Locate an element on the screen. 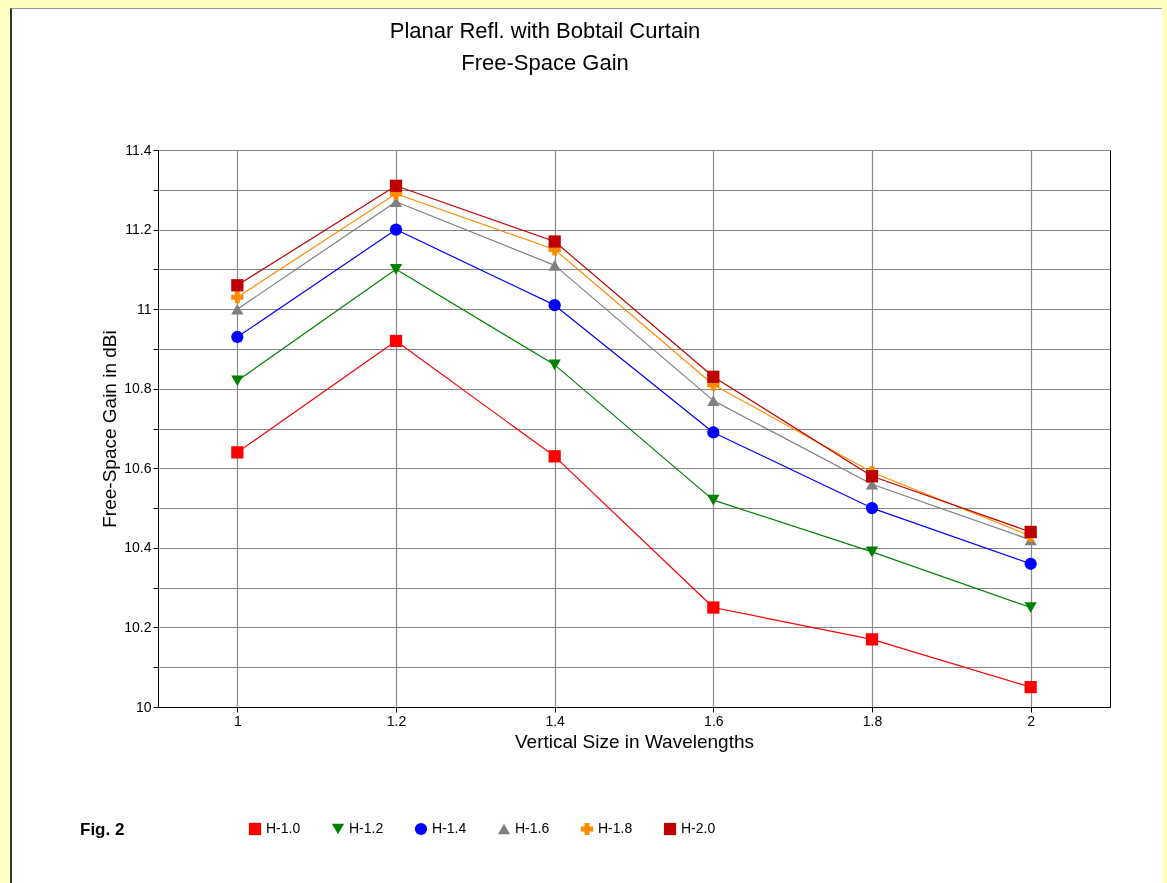 The height and width of the screenshot is (883, 1167). x-tick-label: 1.2 is located at coordinates (396, 720).